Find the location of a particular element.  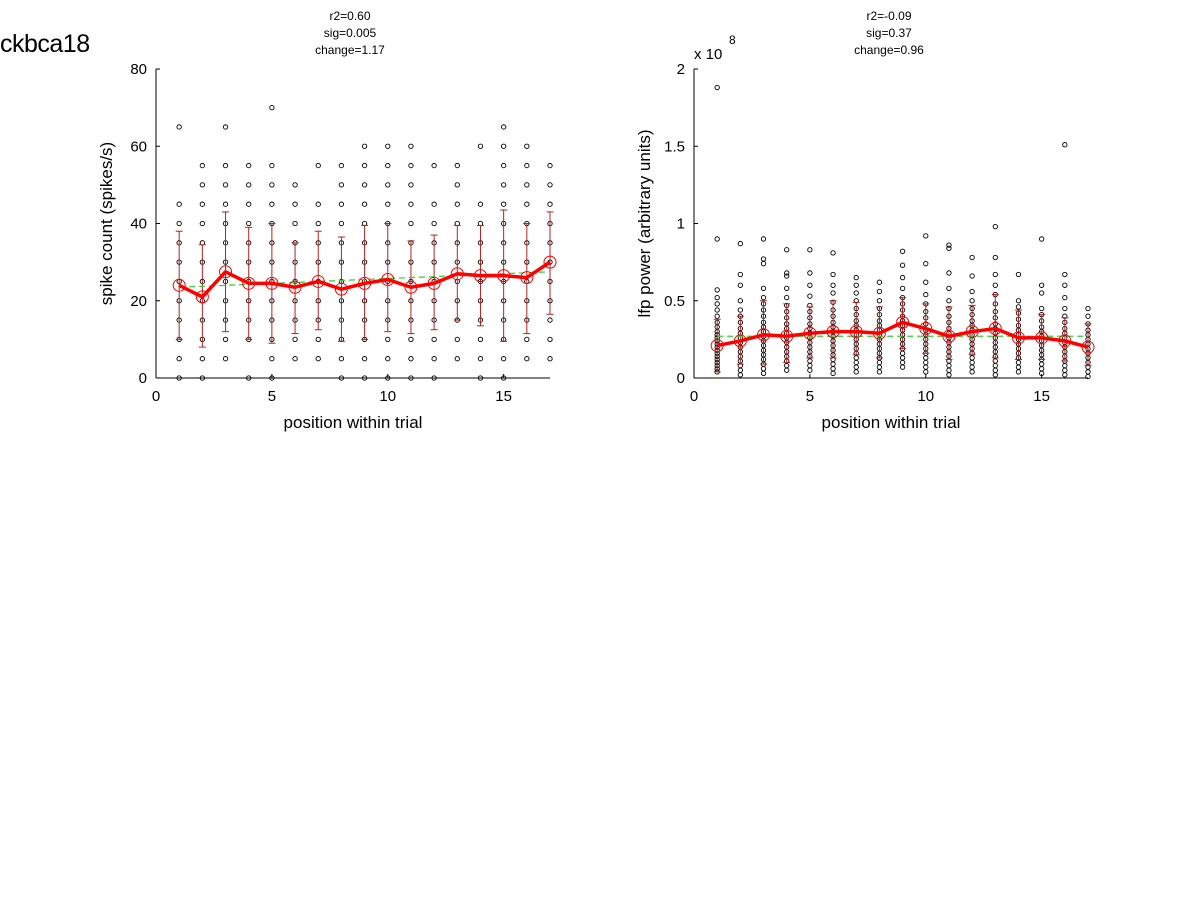

stats-line: sig=0.005 is located at coordinates (350, 33).